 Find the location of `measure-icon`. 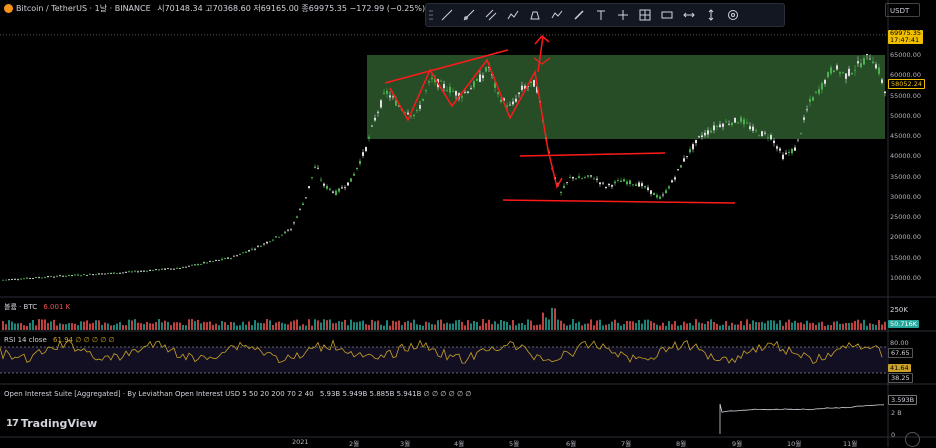

measure-icon is located at coordinates (667, 15).